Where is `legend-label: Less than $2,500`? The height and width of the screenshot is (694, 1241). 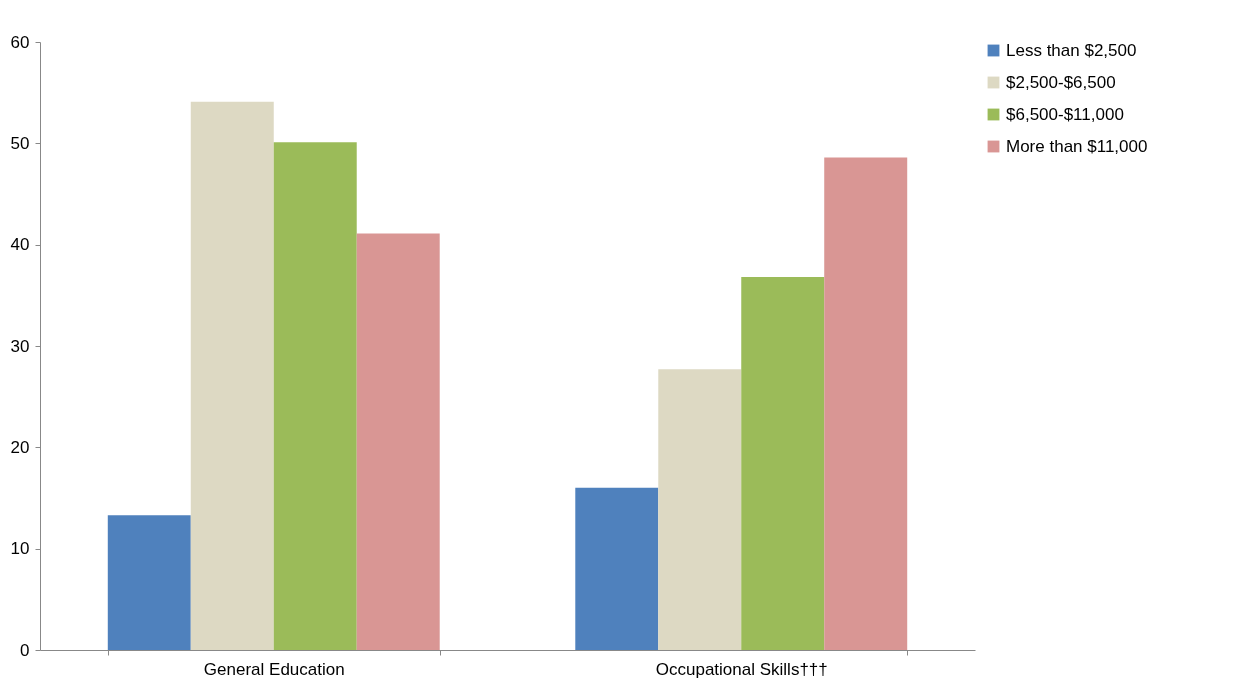 legend-label: Less than $2,500 is located at coordinates (1071, 50).